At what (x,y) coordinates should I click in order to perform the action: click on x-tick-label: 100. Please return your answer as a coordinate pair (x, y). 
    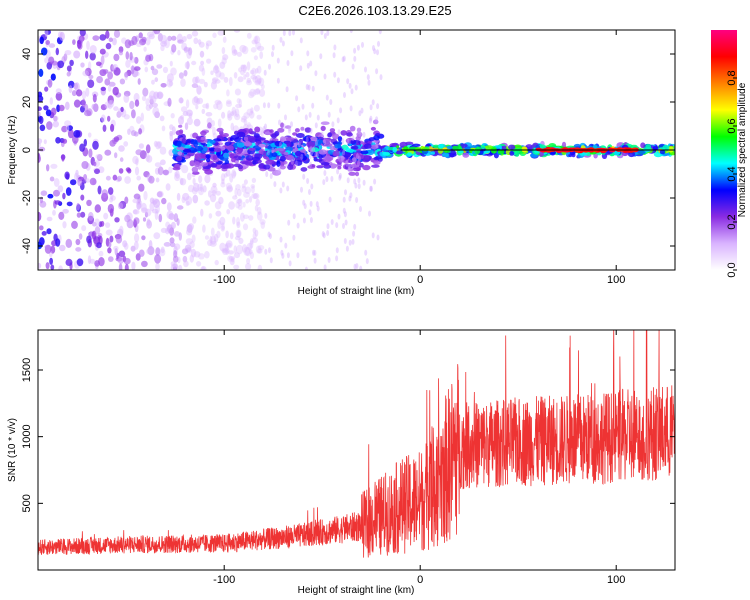
    Looking at the image, I should click on (616, 280).